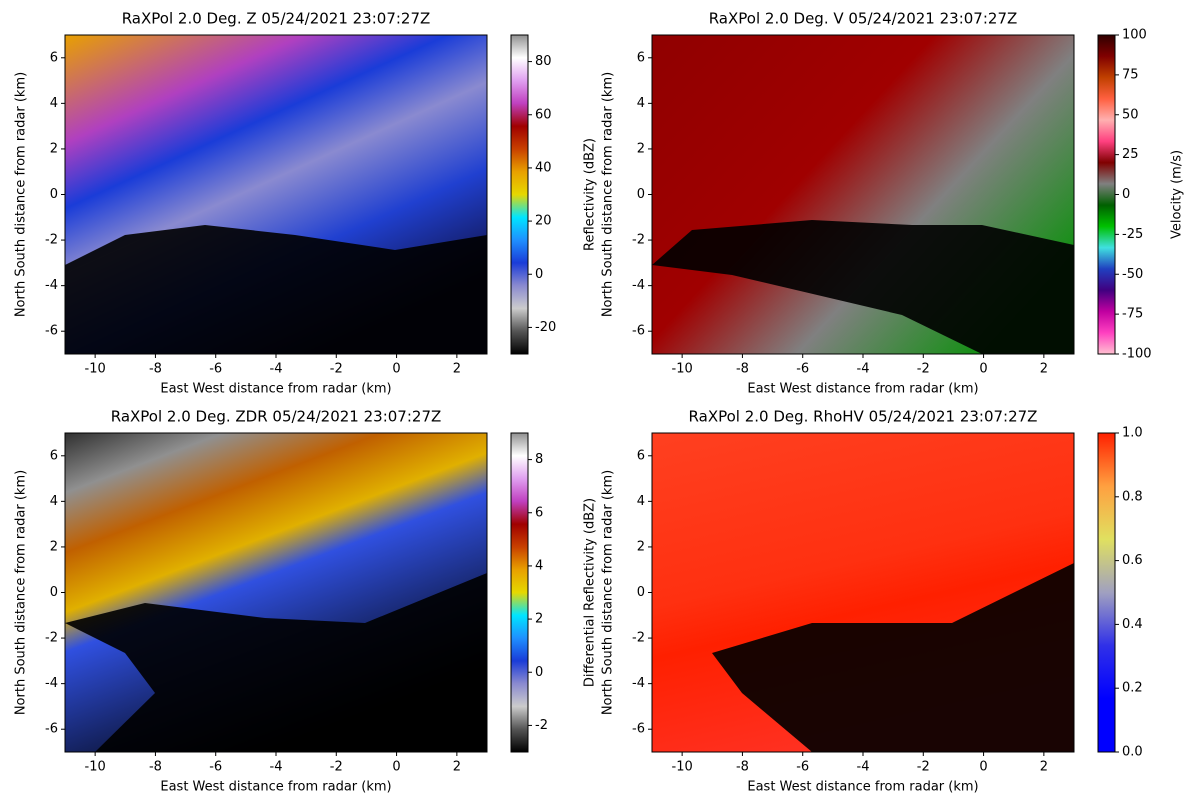 Image resolution: width=1199 pixels, height=810 pixels. I want to click on colorbar-tick-label: 6, so click(539, 512).